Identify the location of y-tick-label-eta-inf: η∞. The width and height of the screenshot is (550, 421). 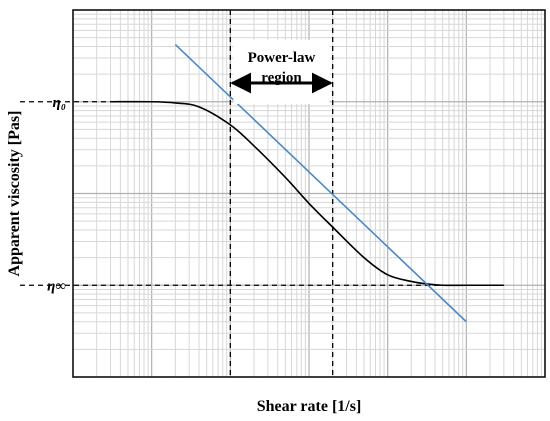
(56, 286).